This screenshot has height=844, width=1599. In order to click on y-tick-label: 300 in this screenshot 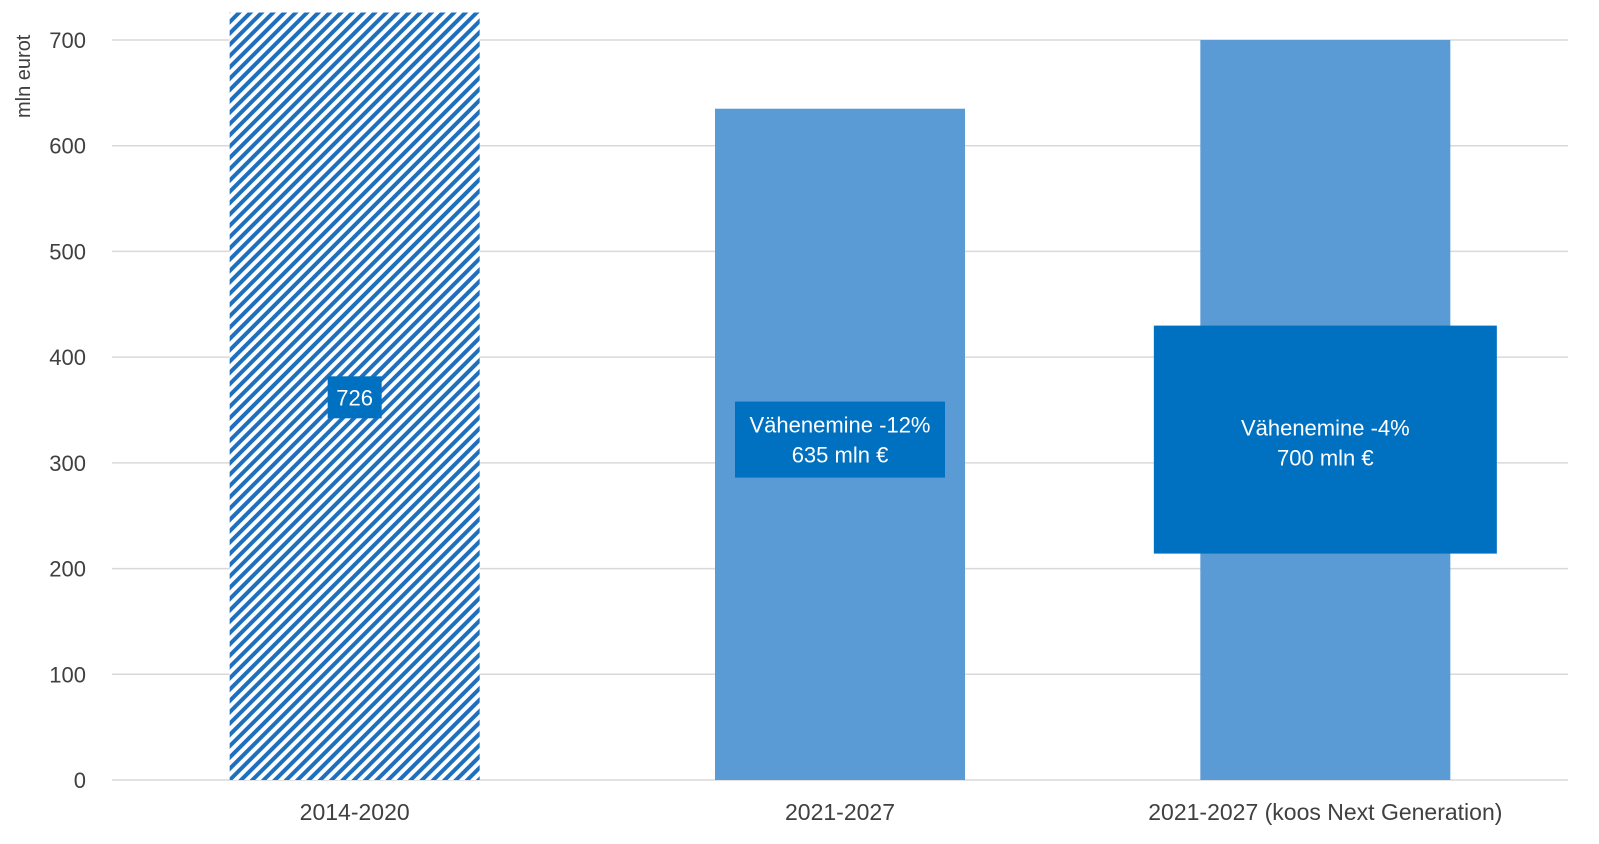, I will do `click(67, 463)`.